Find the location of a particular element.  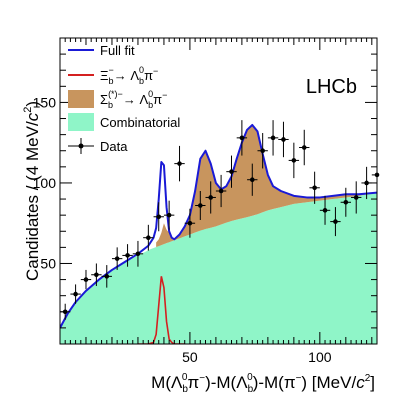

xib-signal-curve is located at coordinates (161, 310).